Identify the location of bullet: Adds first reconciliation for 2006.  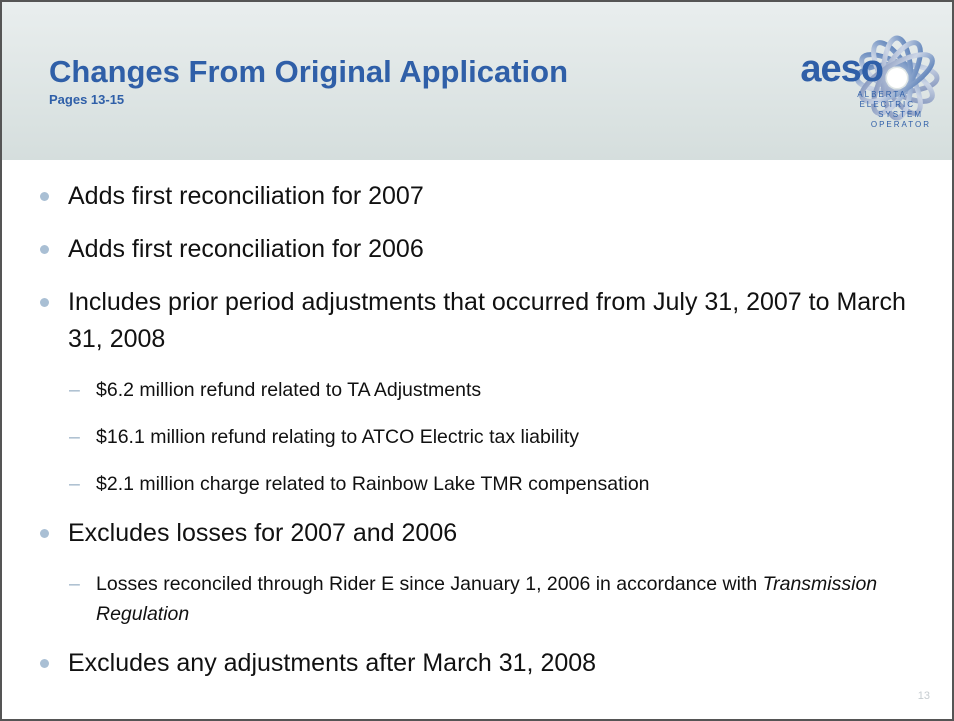
(485, 249).